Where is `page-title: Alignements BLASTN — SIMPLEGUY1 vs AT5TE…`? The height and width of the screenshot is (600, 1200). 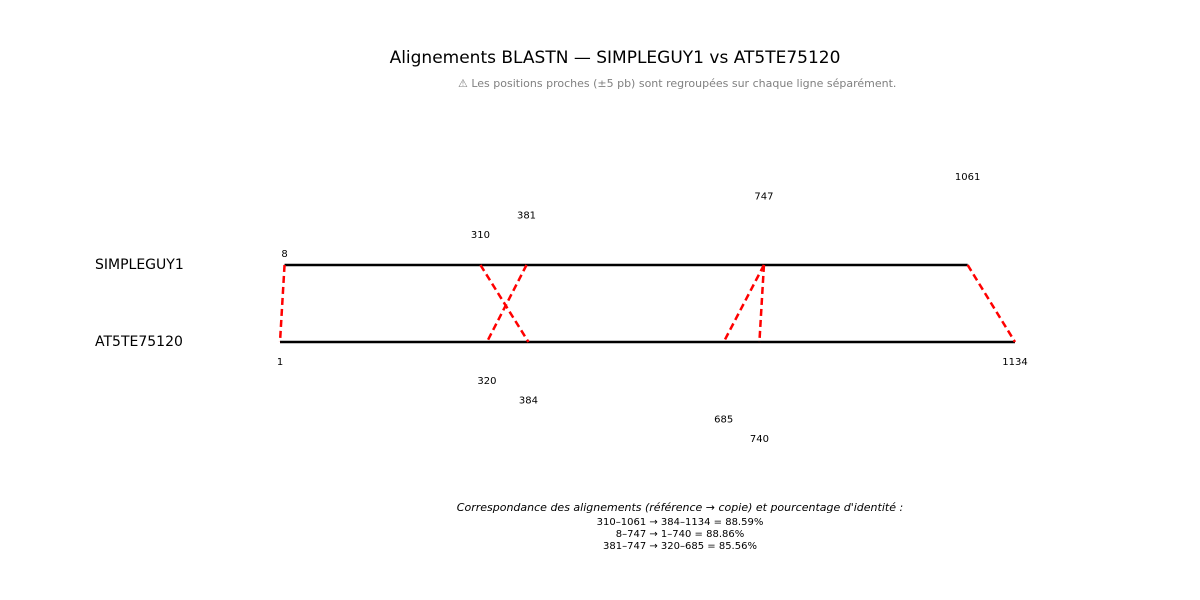
page-title: Alignements BLASTN — SIMPLEGUY1 vs AT5TE… is located at coordinates (615, 58).